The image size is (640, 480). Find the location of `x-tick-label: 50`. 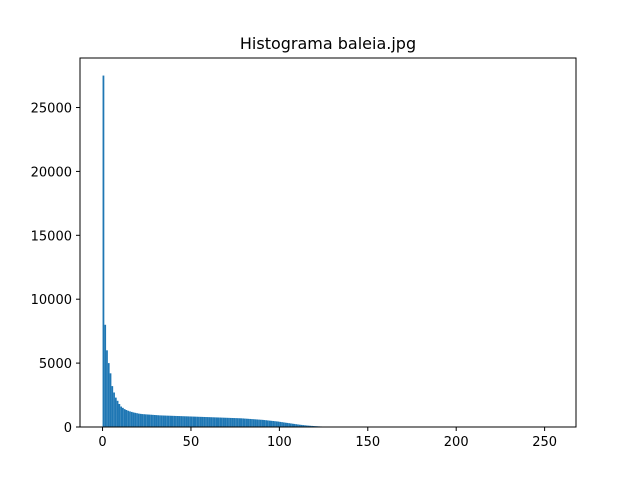

x-tick-label: 50 is located at coordinates (191, 442).